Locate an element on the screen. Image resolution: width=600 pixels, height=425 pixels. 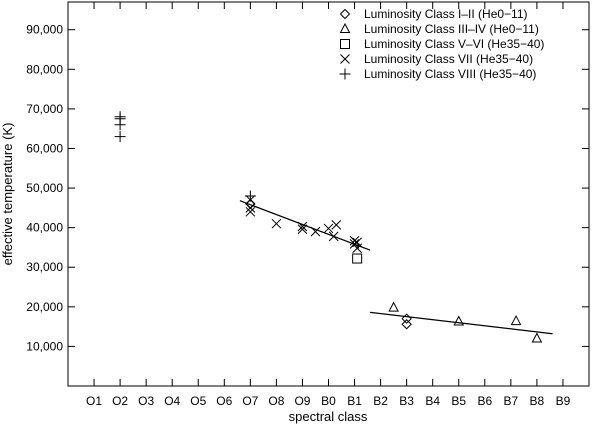
y-tick-label: 60,000 is located at coordinates (44, 148).